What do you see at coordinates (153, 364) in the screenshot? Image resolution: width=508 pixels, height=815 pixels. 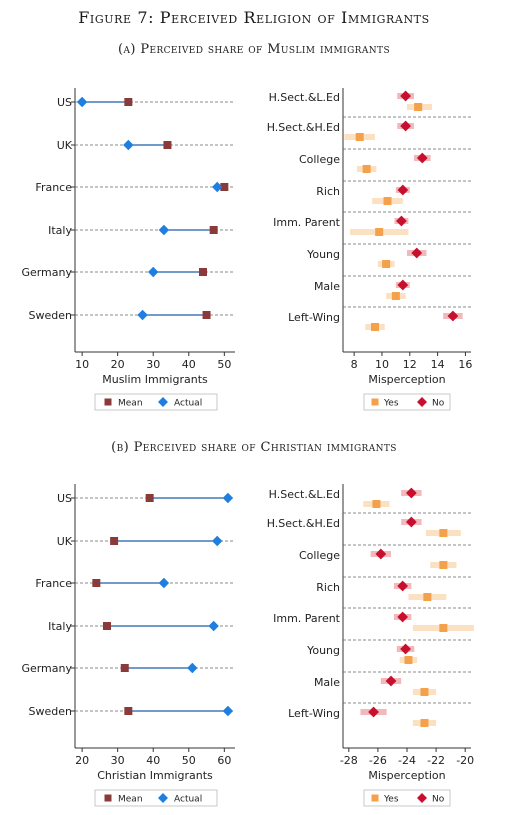 I see `panel0-tick-label: 30` at bounding box center [153, 364].